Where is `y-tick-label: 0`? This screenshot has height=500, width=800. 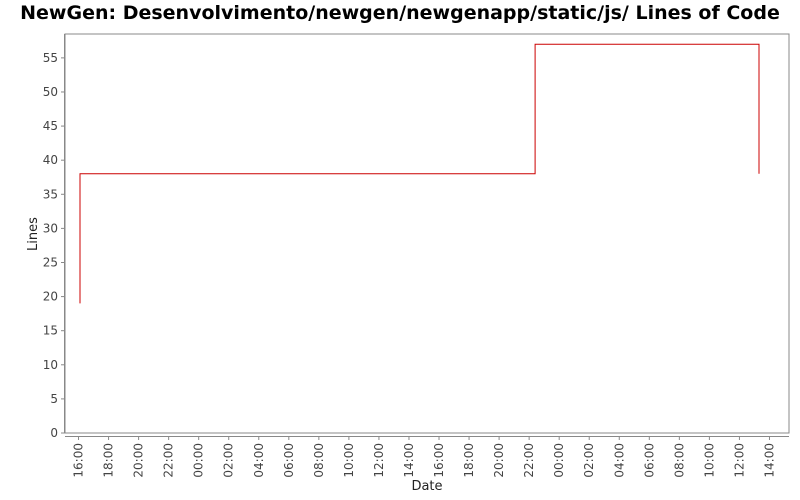 y-tick-label: 0 is located at coordinates (54, 433).